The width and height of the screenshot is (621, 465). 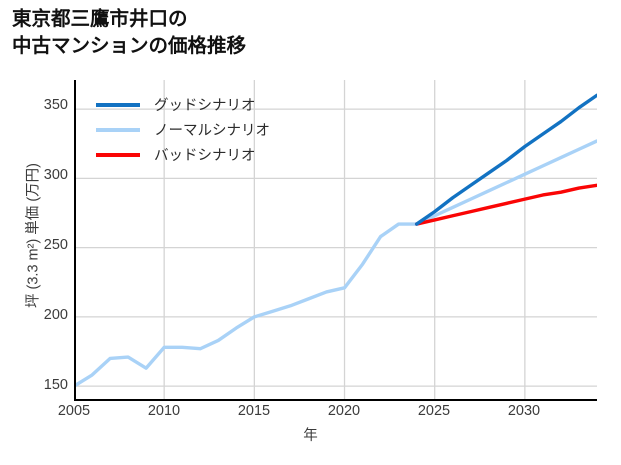 What do you see at coordinates (205, 106) in the screenshot?
I see `legend-label-good: グッドシナリオ` at bounding box center [205, 106].